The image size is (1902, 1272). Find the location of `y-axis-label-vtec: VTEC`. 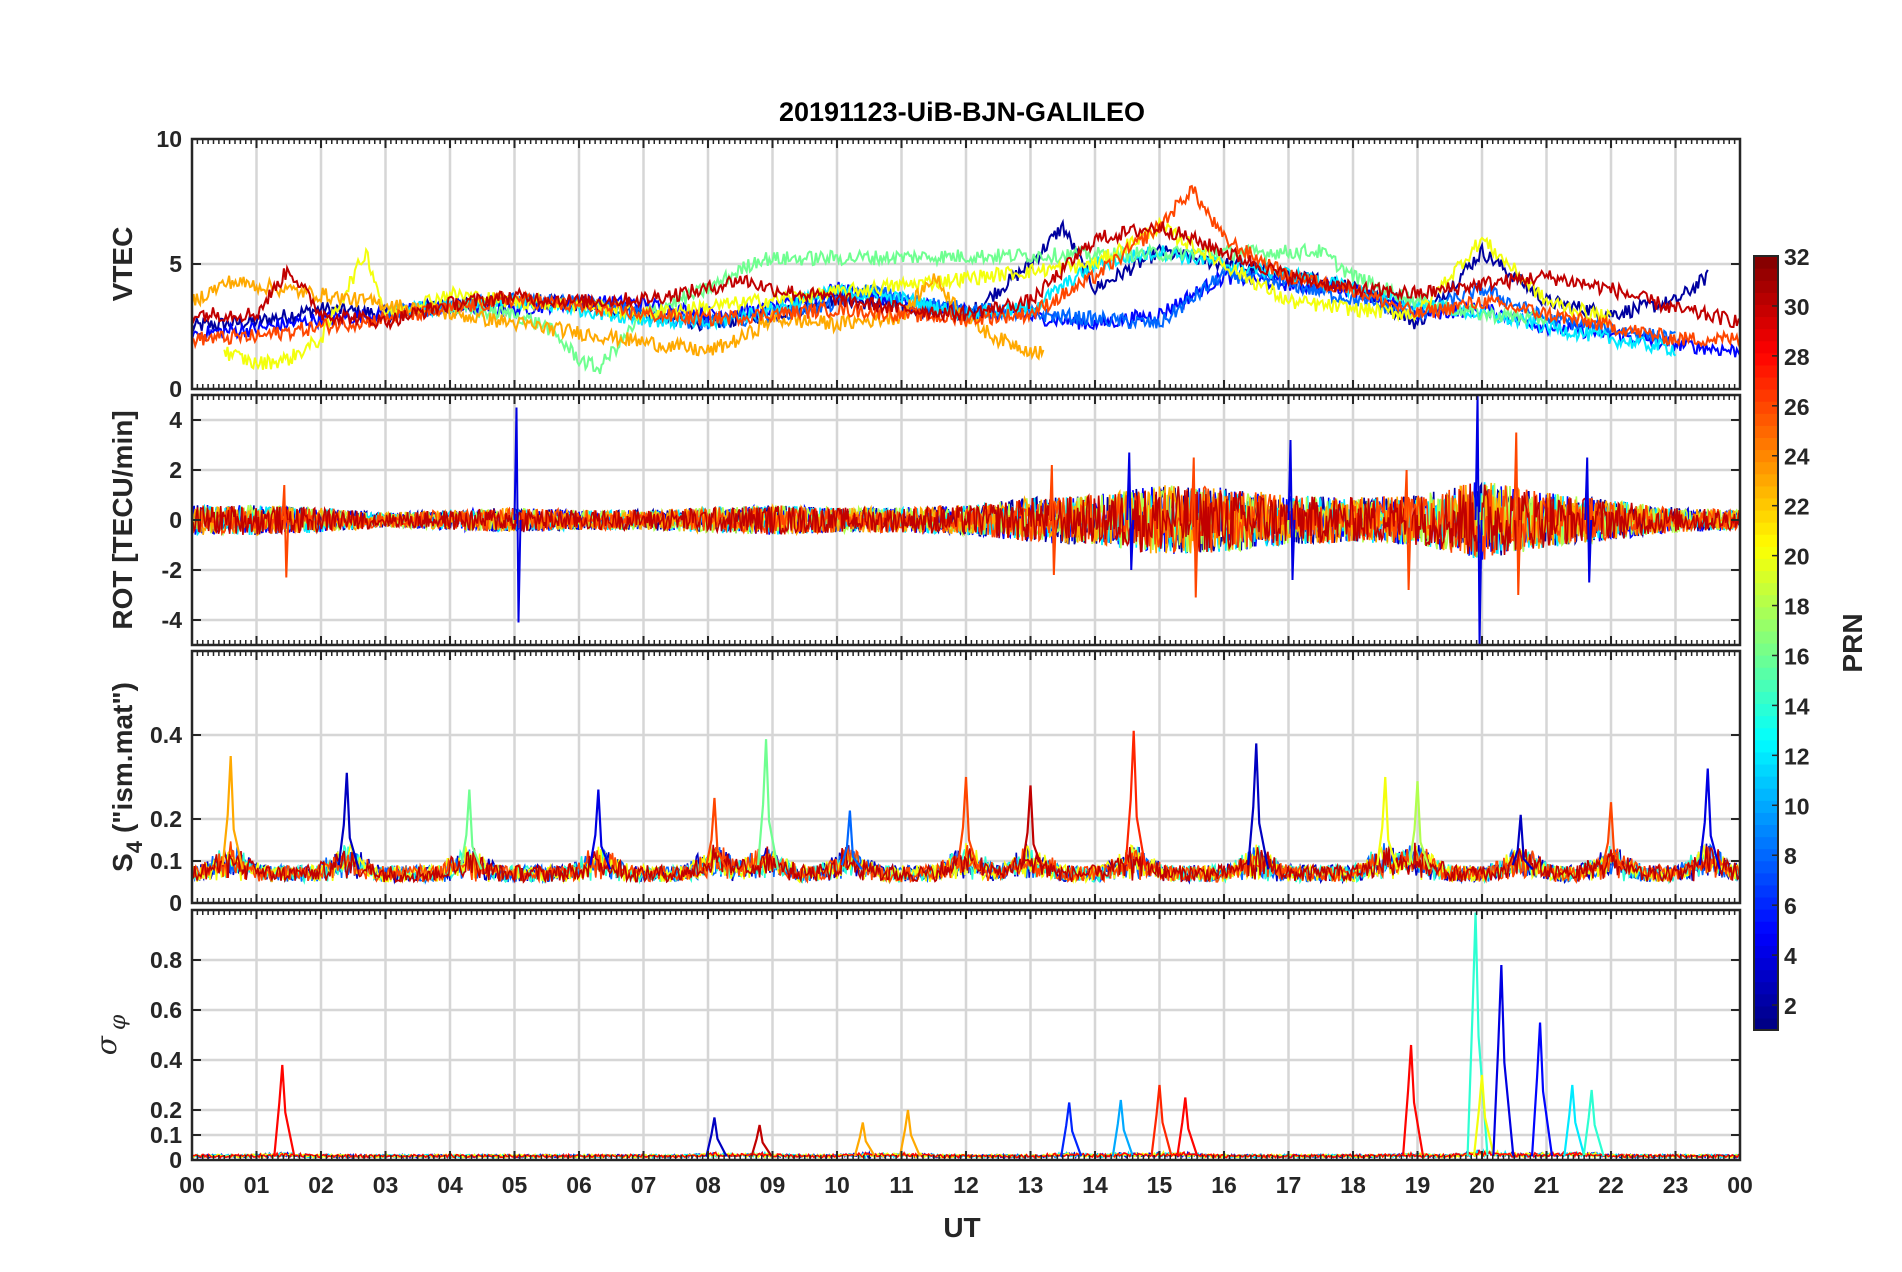

y-axis-label-vtec: VTEC is located at coordinates (122, 264).